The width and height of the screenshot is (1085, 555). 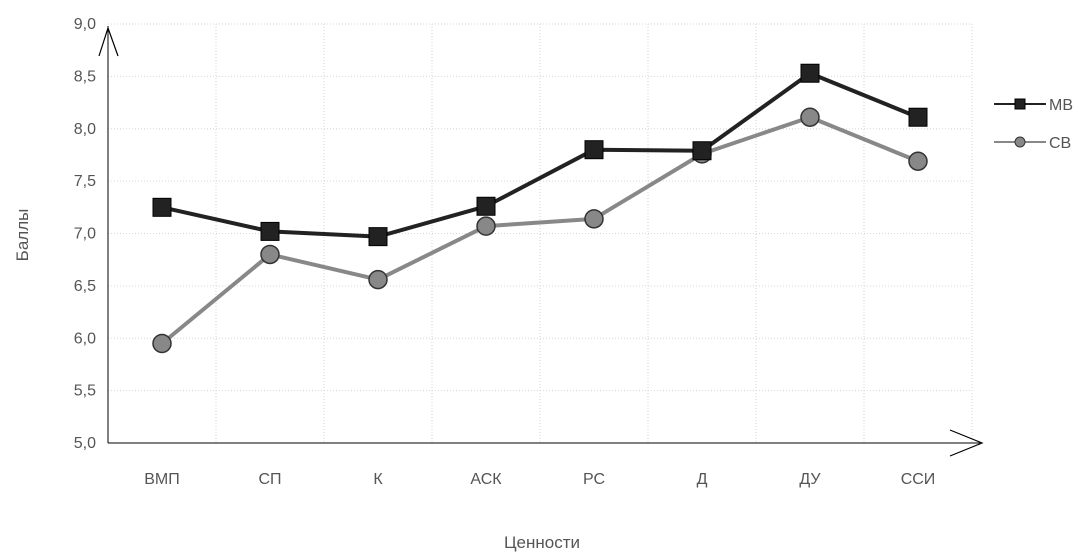 I want to click on y-tick-label: 7,5, so click(x=85, y=181).